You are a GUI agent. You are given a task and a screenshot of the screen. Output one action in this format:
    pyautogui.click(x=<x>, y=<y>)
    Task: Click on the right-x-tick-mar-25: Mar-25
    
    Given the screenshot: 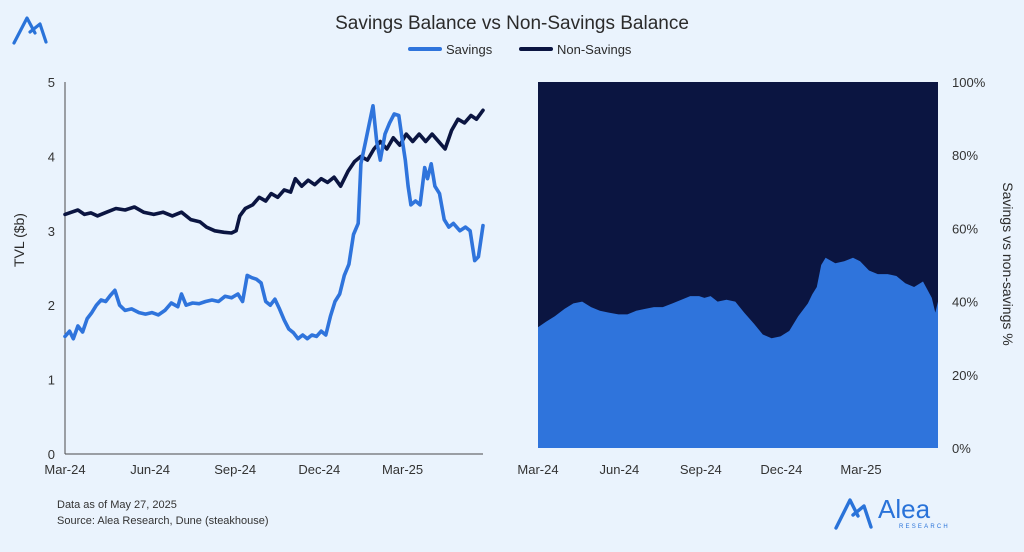 What is the action you would take?
    pyautogui.click(x=860, y=469)
    